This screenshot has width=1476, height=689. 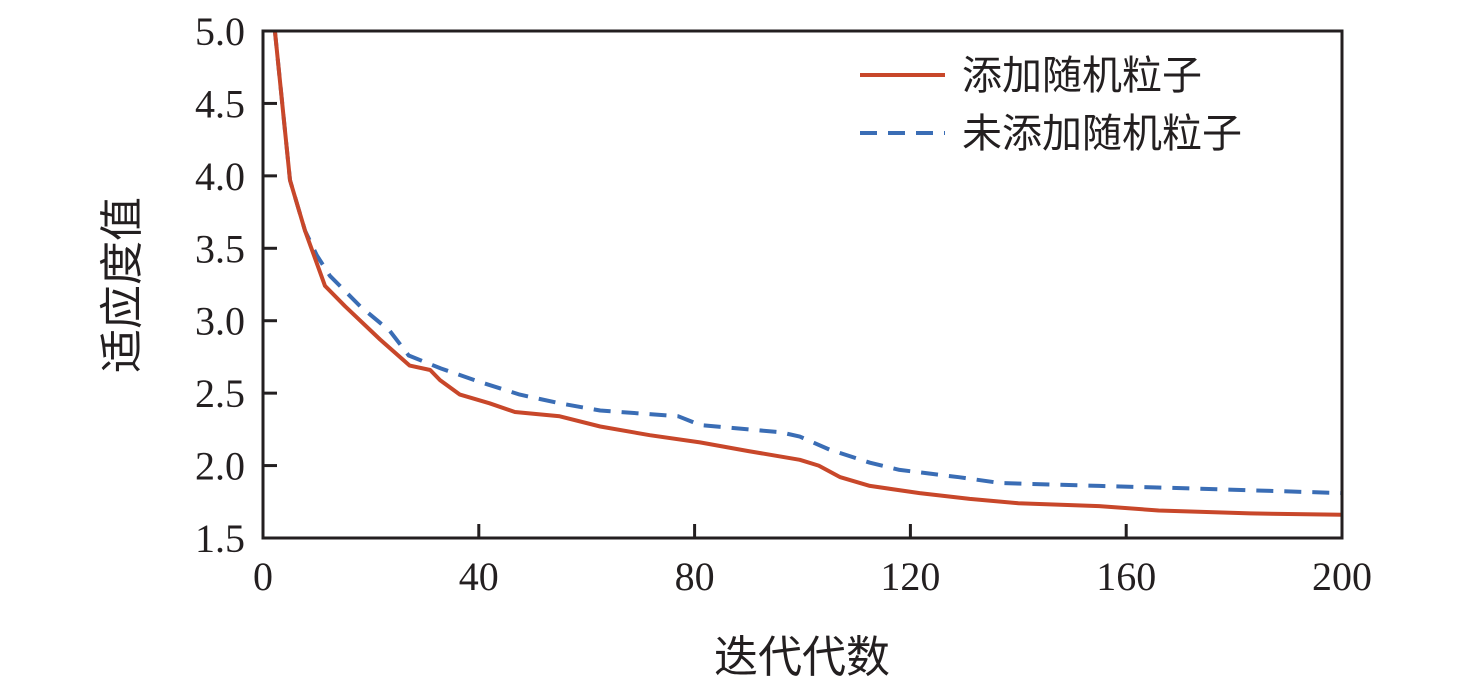 I want to click on x-tick-label: 200, so click(x=1342, y=576).